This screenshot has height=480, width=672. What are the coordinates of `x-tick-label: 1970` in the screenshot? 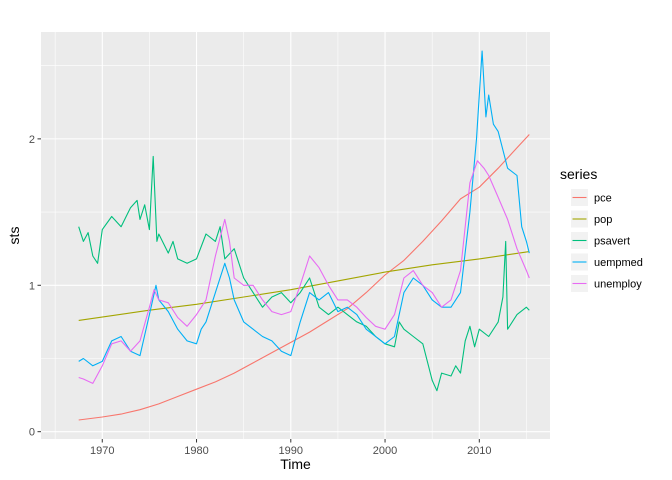 It's located at (102, 451).